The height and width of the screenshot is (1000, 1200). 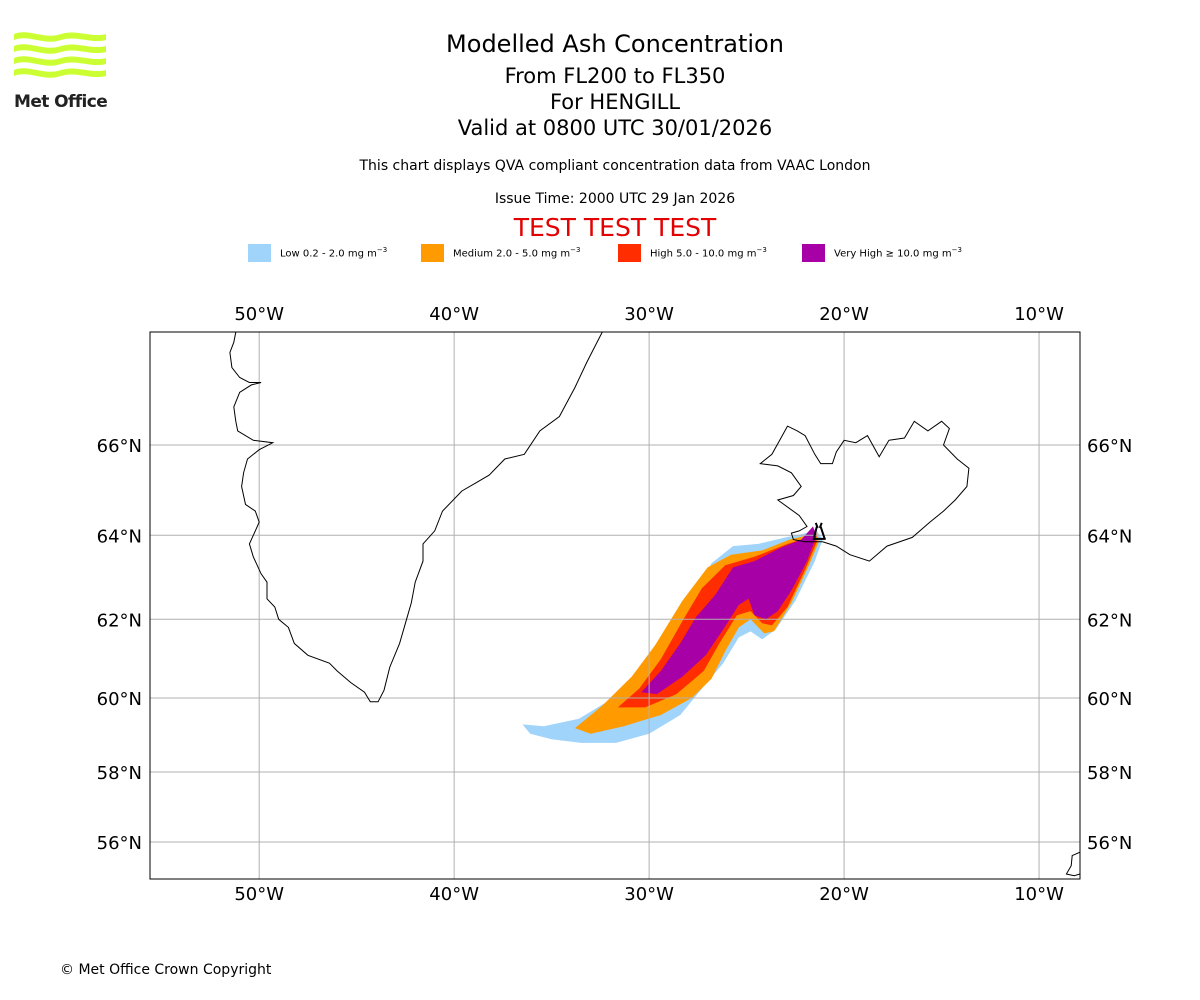 I want to click on lat-tick-label-left: 62°N, so click(x=119, y=620).